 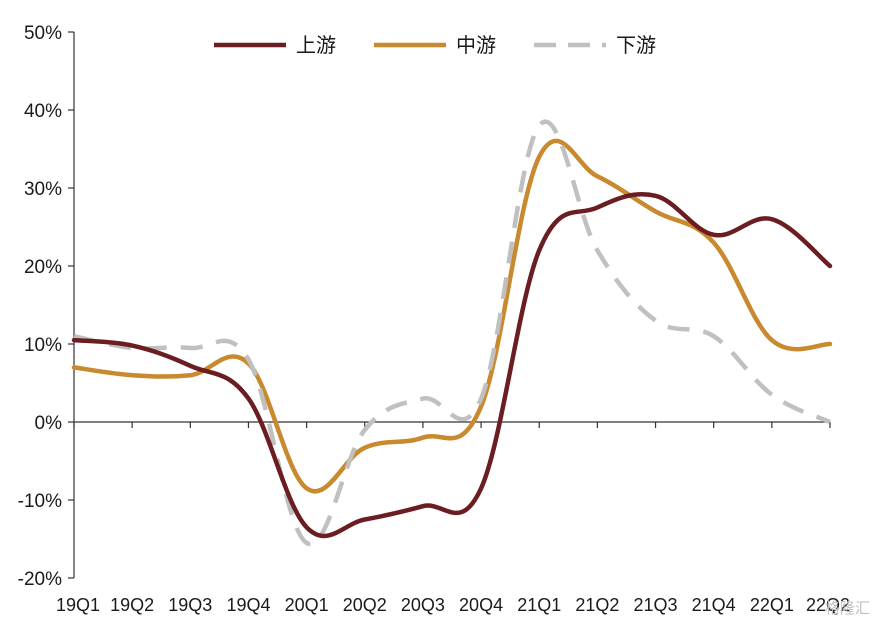 I want to click on x-tick-label: 20Q3, so click(x=423, y=605).